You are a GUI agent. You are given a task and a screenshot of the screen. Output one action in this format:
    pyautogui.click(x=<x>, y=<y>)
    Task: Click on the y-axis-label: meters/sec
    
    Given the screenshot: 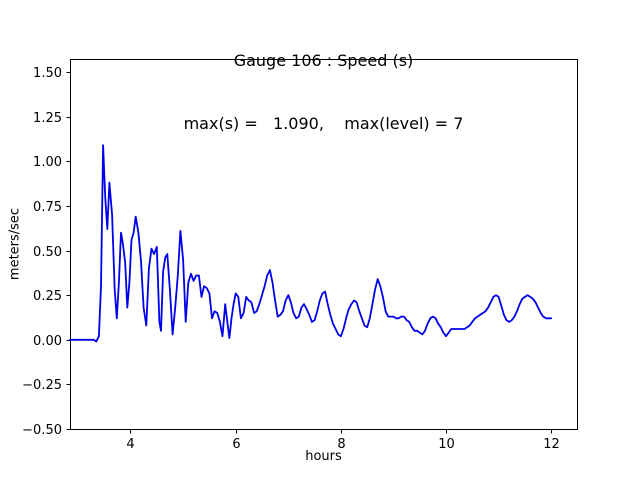 What is the action you would take?
    pyautogui.click(x=15, y=244)
    